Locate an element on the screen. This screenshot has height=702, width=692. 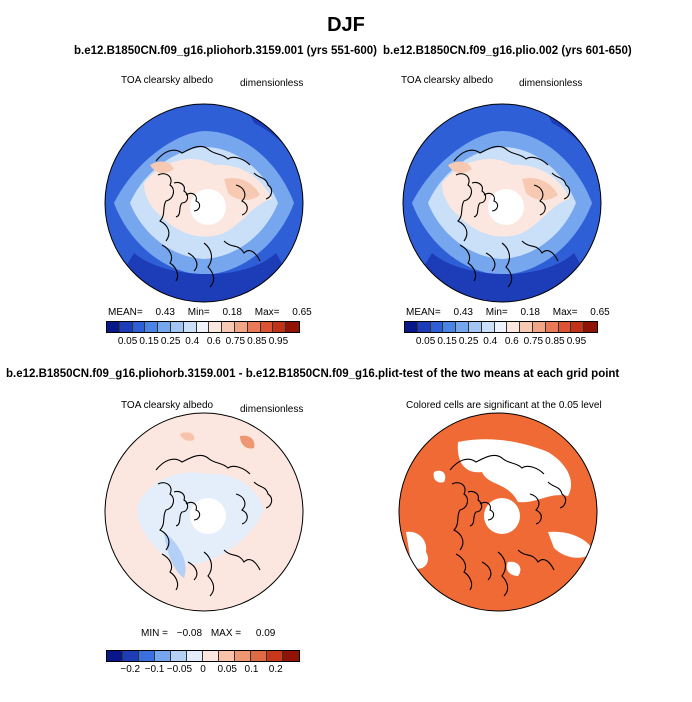
panel-3-polar-map is located at coordinates (204, 512).